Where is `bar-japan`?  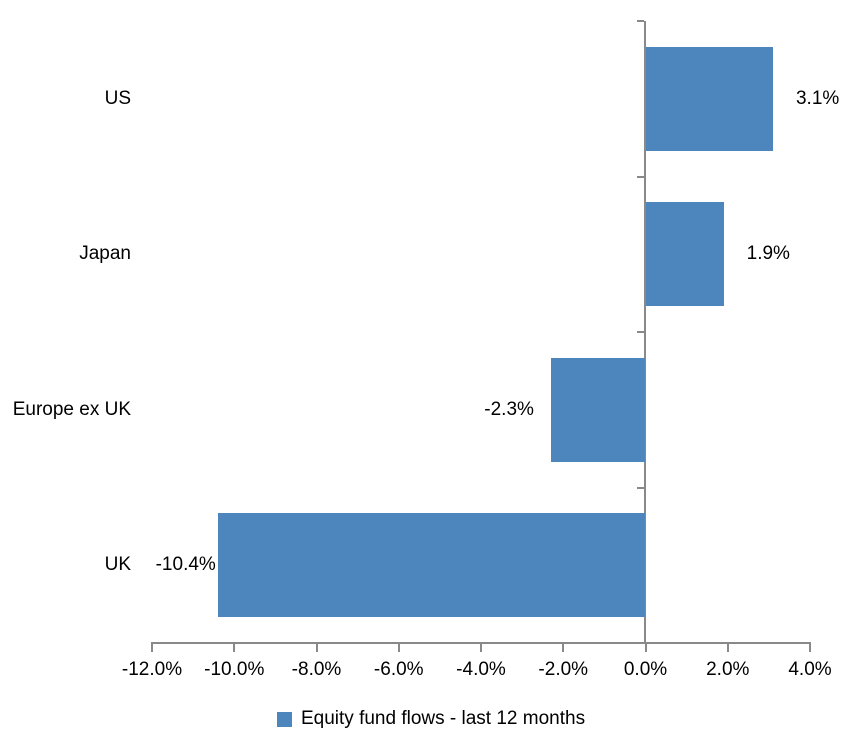
bar-japan is located at coordinates (684, 254).